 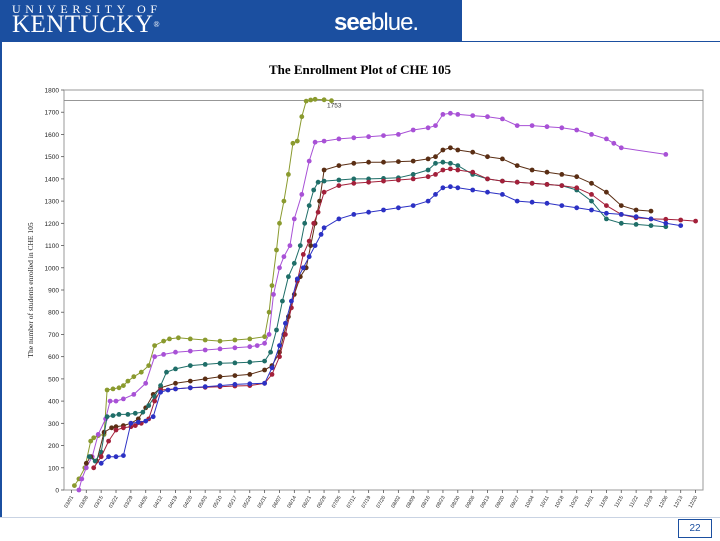 I want to click on trademark-mark: ®, so click(x=157, y=24).